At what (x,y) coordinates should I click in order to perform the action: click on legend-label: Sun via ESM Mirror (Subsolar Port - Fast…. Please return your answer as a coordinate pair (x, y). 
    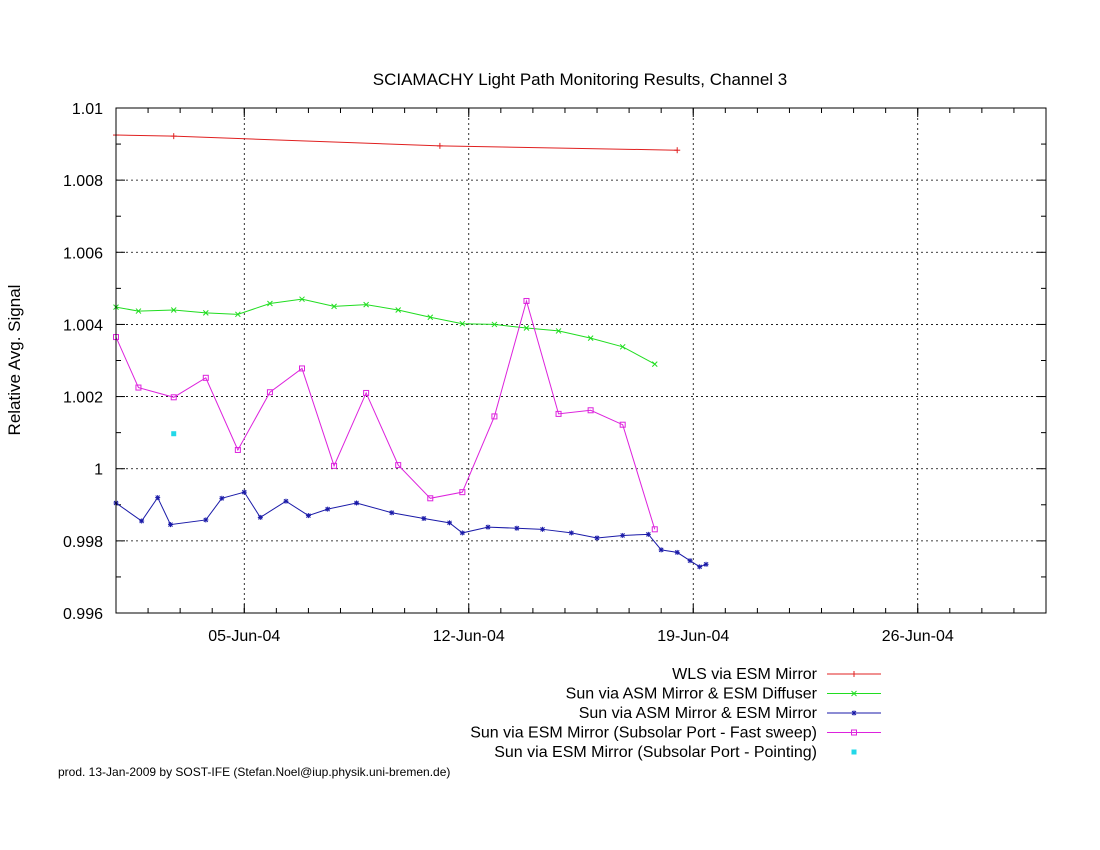
    Looking at the image, I should click on (643, 733).